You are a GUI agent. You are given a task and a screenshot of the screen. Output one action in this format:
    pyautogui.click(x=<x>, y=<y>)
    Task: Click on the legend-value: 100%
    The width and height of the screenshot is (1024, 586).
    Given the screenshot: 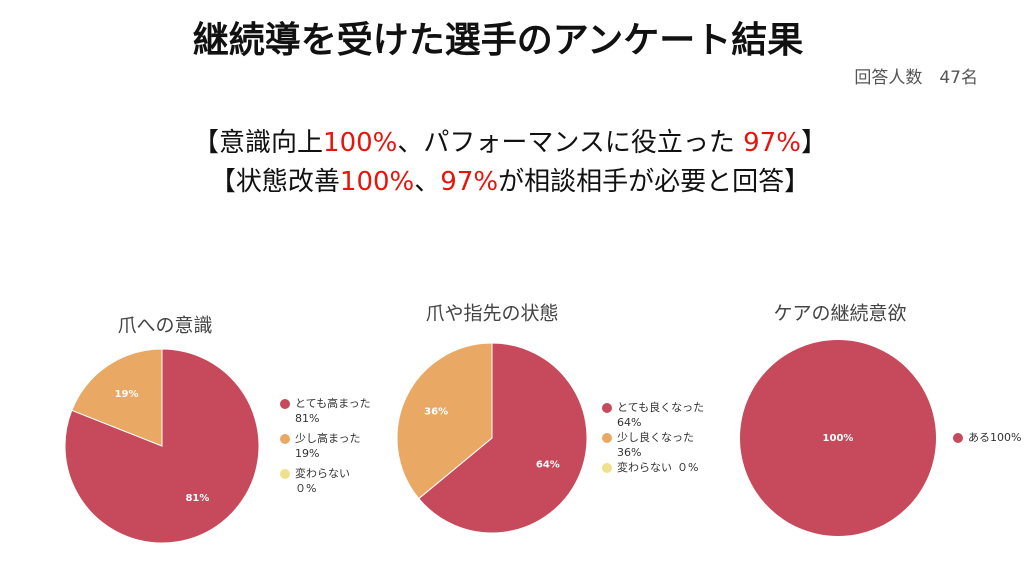 What is the action you would take?
    pyautogui.click(x=1005, y=437)
    